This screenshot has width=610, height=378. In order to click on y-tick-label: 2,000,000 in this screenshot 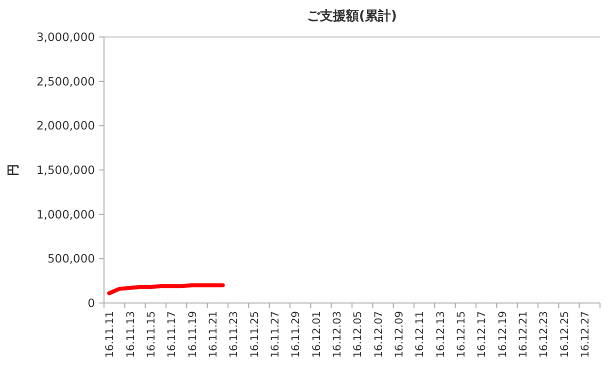, I will do `click(65, 125)`.